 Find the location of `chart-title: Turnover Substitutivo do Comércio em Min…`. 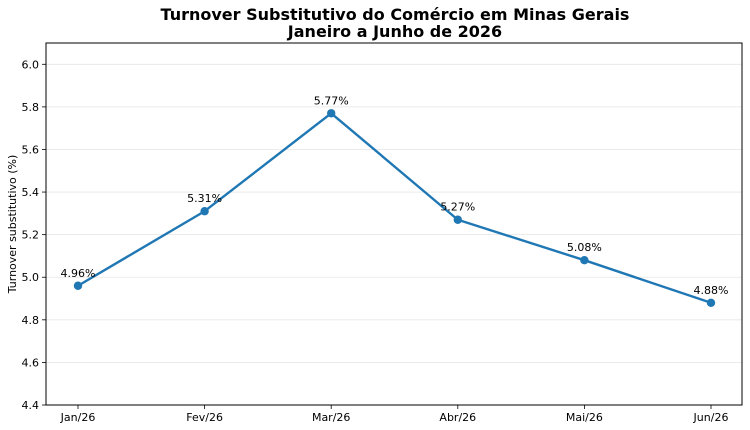

chart-title: Turnover Substitutivo do Comércio em Min… is located at coordinates (395, 14).